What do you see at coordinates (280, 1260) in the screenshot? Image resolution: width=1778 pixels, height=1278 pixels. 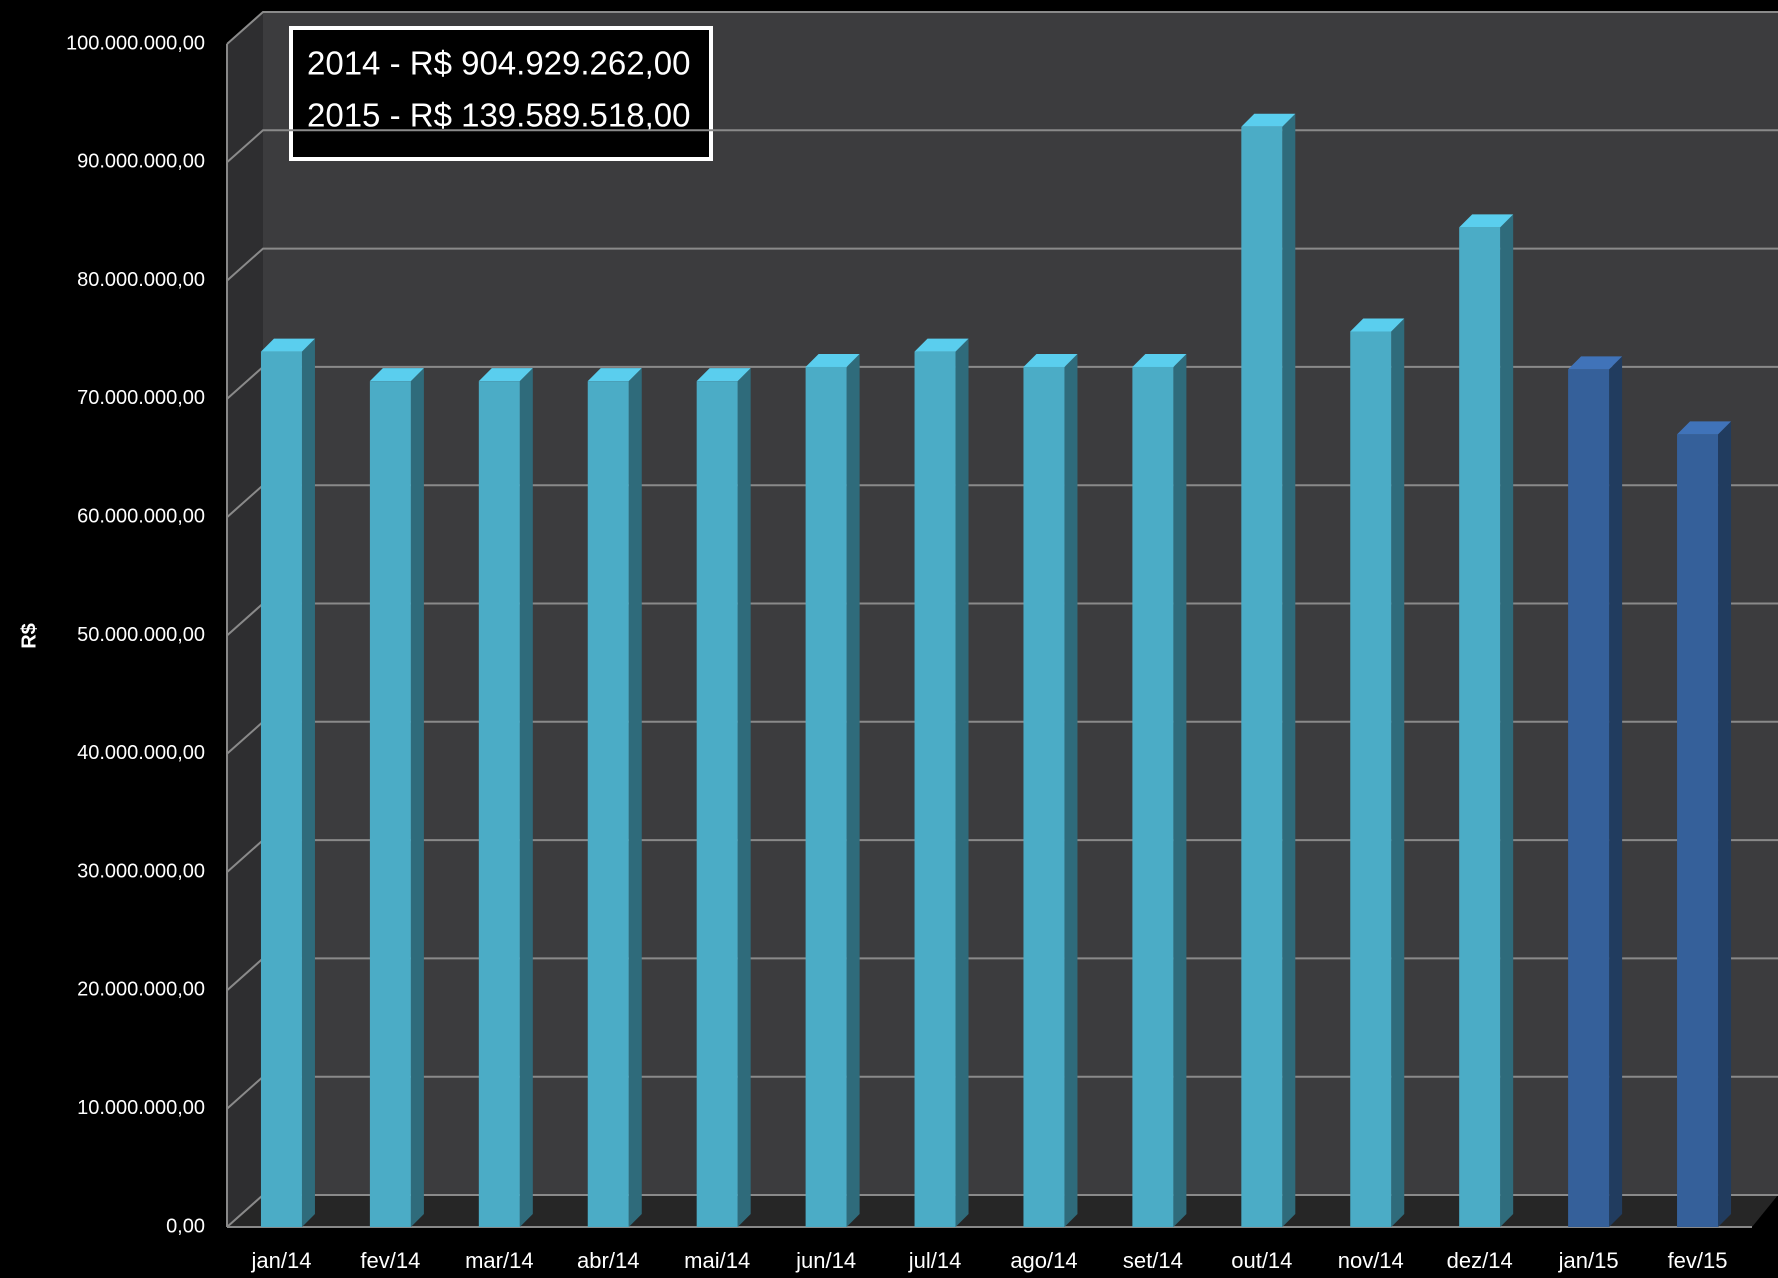 I see `x-tick-label: jan/14` at bounding box center [280, 1260].